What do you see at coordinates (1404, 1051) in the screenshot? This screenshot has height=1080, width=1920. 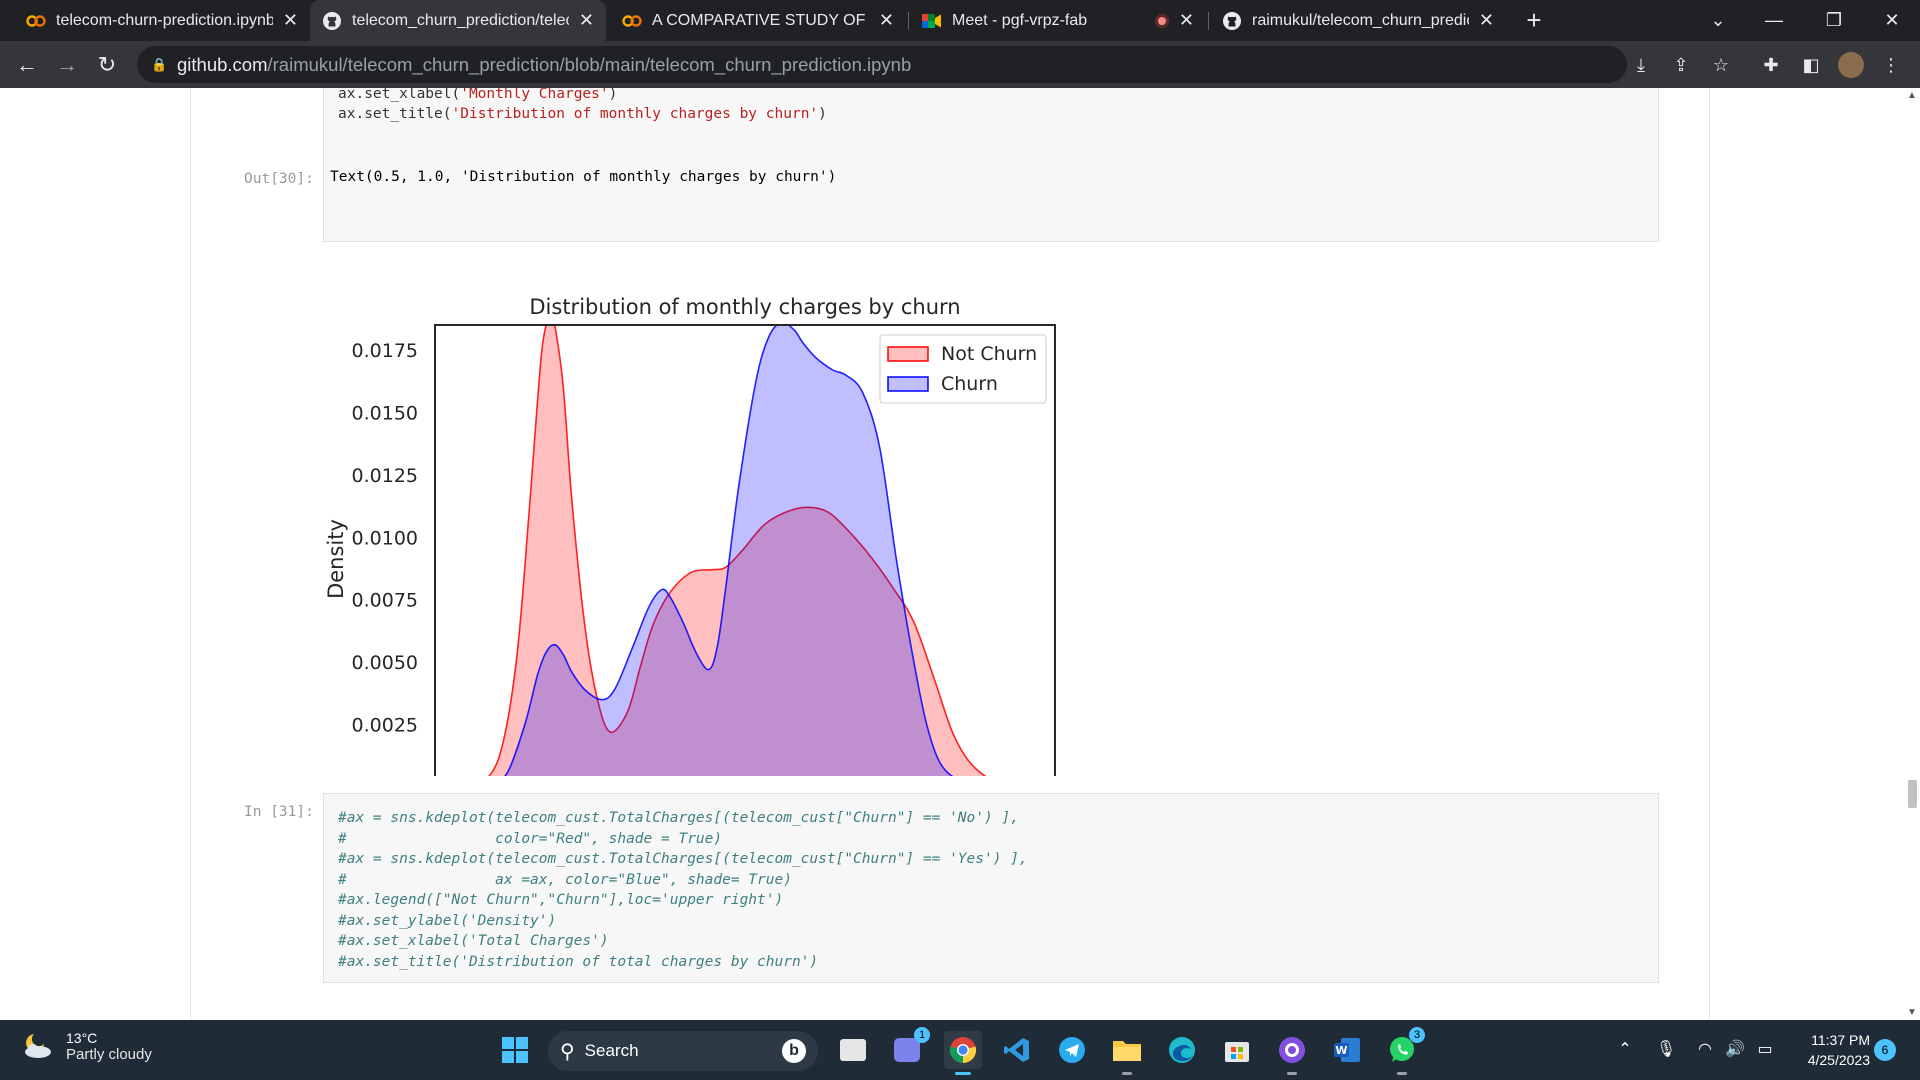 I see `taskbar-whatsapp: 3` at bounding box center [1404, 1051].